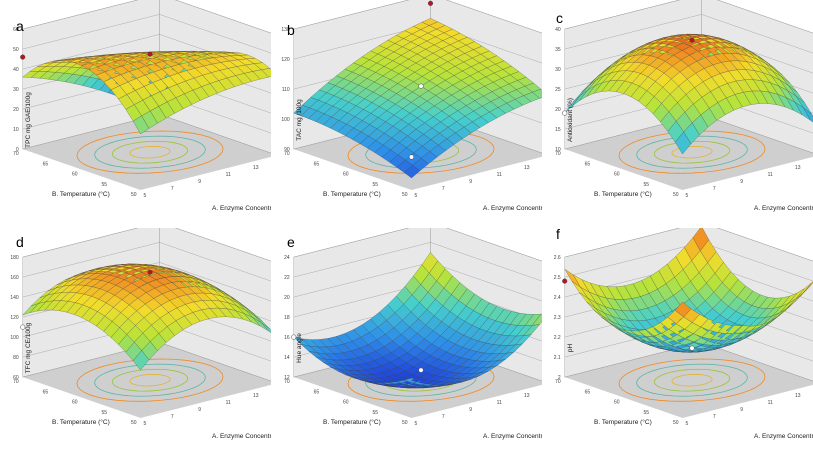 This screenshot has height=457, width=813. What do you see at coordinates (557, 298) in the screenshot?
I see `z-tick-label: 2.4` at bounding box center [557, 298].